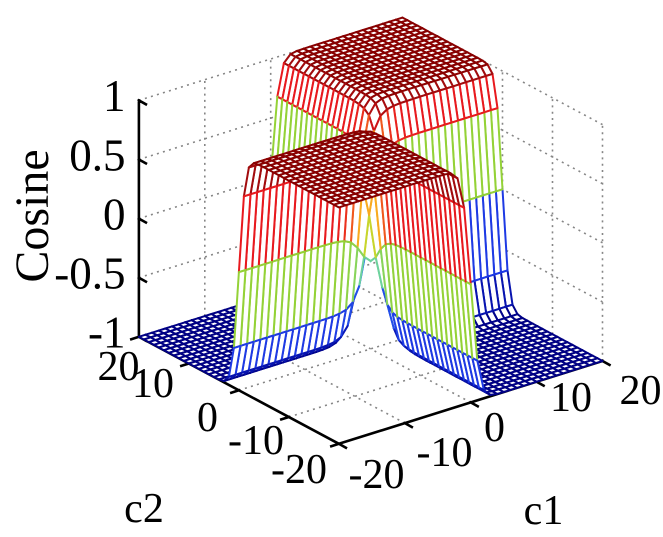 This screenshot has height=537, width=663. Describe the element at coordinates (32, 215) in the screenshot. I see `svg-text: Cosine` at that location.